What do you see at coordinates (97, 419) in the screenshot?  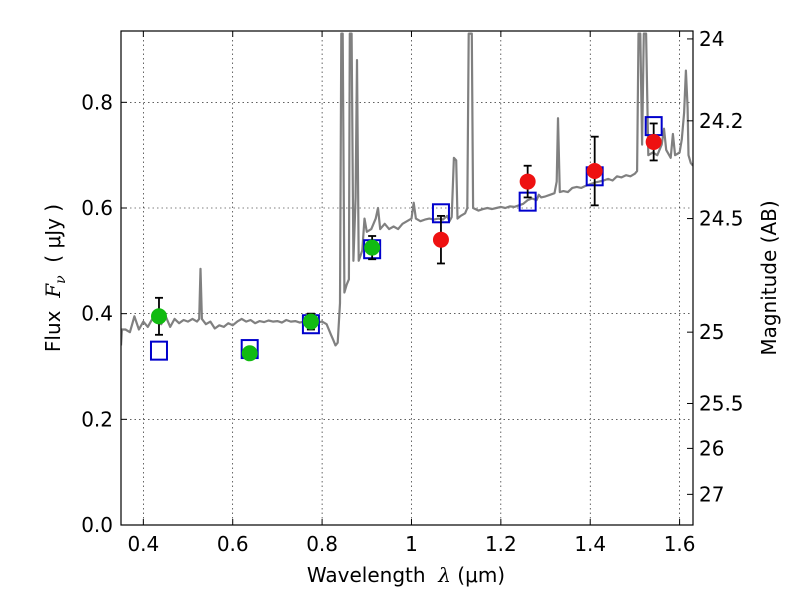 I see `y-tick-label-1: 0.2` at bounding box center [97, 419].